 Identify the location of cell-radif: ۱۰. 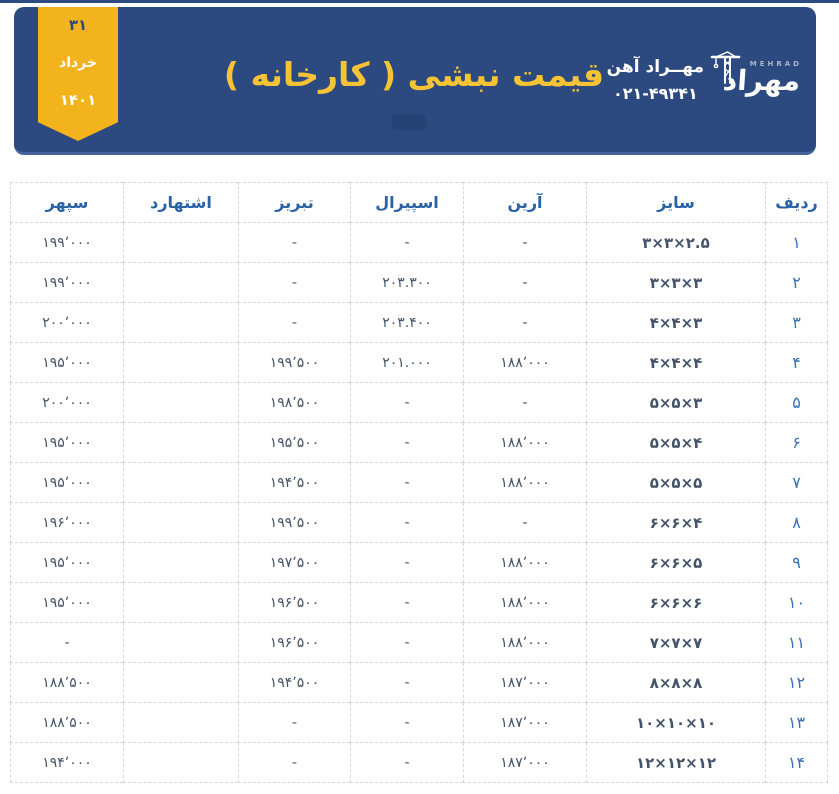
(796, 602).